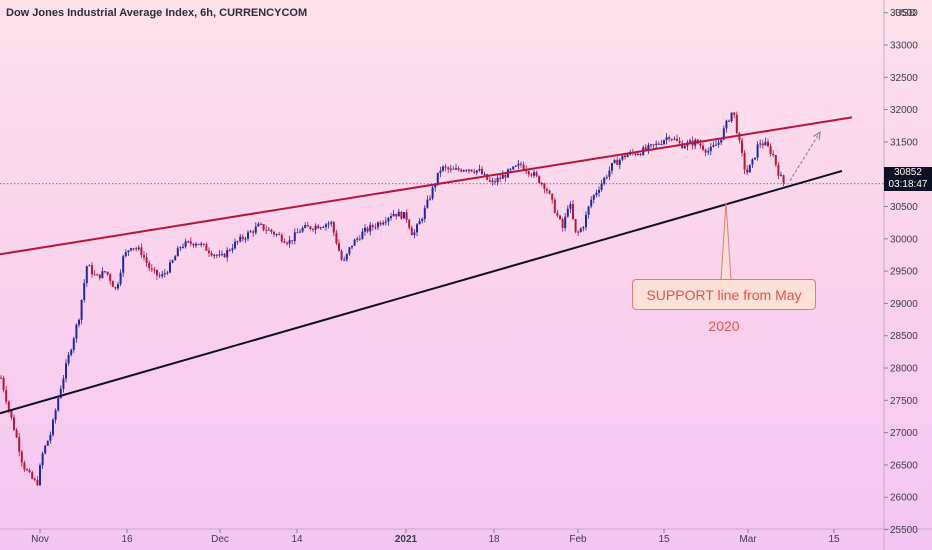 Image resolution: width=932 pixels, height=550 pixels. Describe the element at coordinates (805, 156) in the screenshot. I see `projection-arrow` at that location.